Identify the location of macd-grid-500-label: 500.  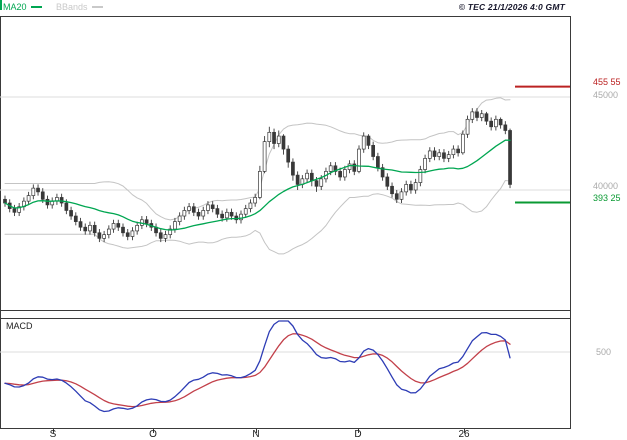
(604, 352).